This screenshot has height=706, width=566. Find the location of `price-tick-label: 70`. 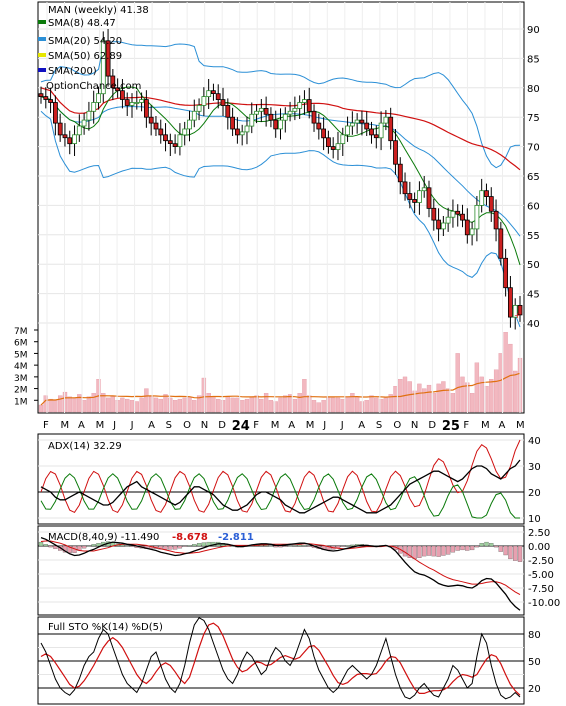

price-tick-label: 70 is located at coordinates (533, 148).